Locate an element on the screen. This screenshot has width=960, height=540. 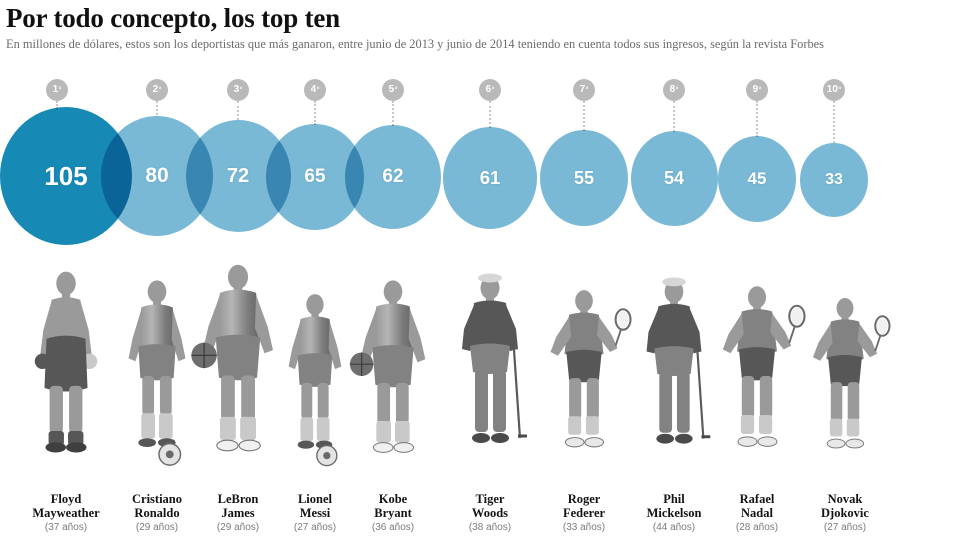
rank-marker-7: 7 ° is located at coordinates (584, 90).